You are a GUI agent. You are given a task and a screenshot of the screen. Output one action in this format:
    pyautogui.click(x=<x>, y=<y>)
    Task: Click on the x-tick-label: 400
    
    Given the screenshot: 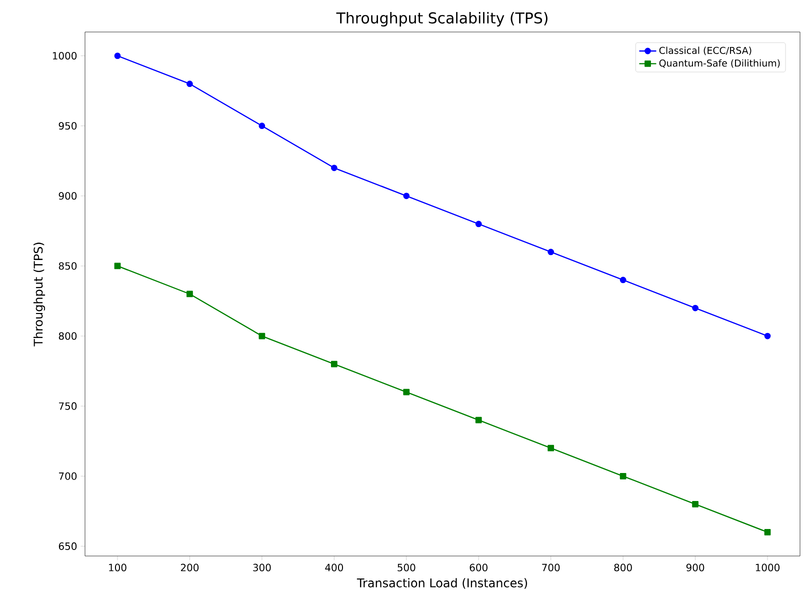 What is the action you would take?
    pyautogui.click(x=334, y=568)
    